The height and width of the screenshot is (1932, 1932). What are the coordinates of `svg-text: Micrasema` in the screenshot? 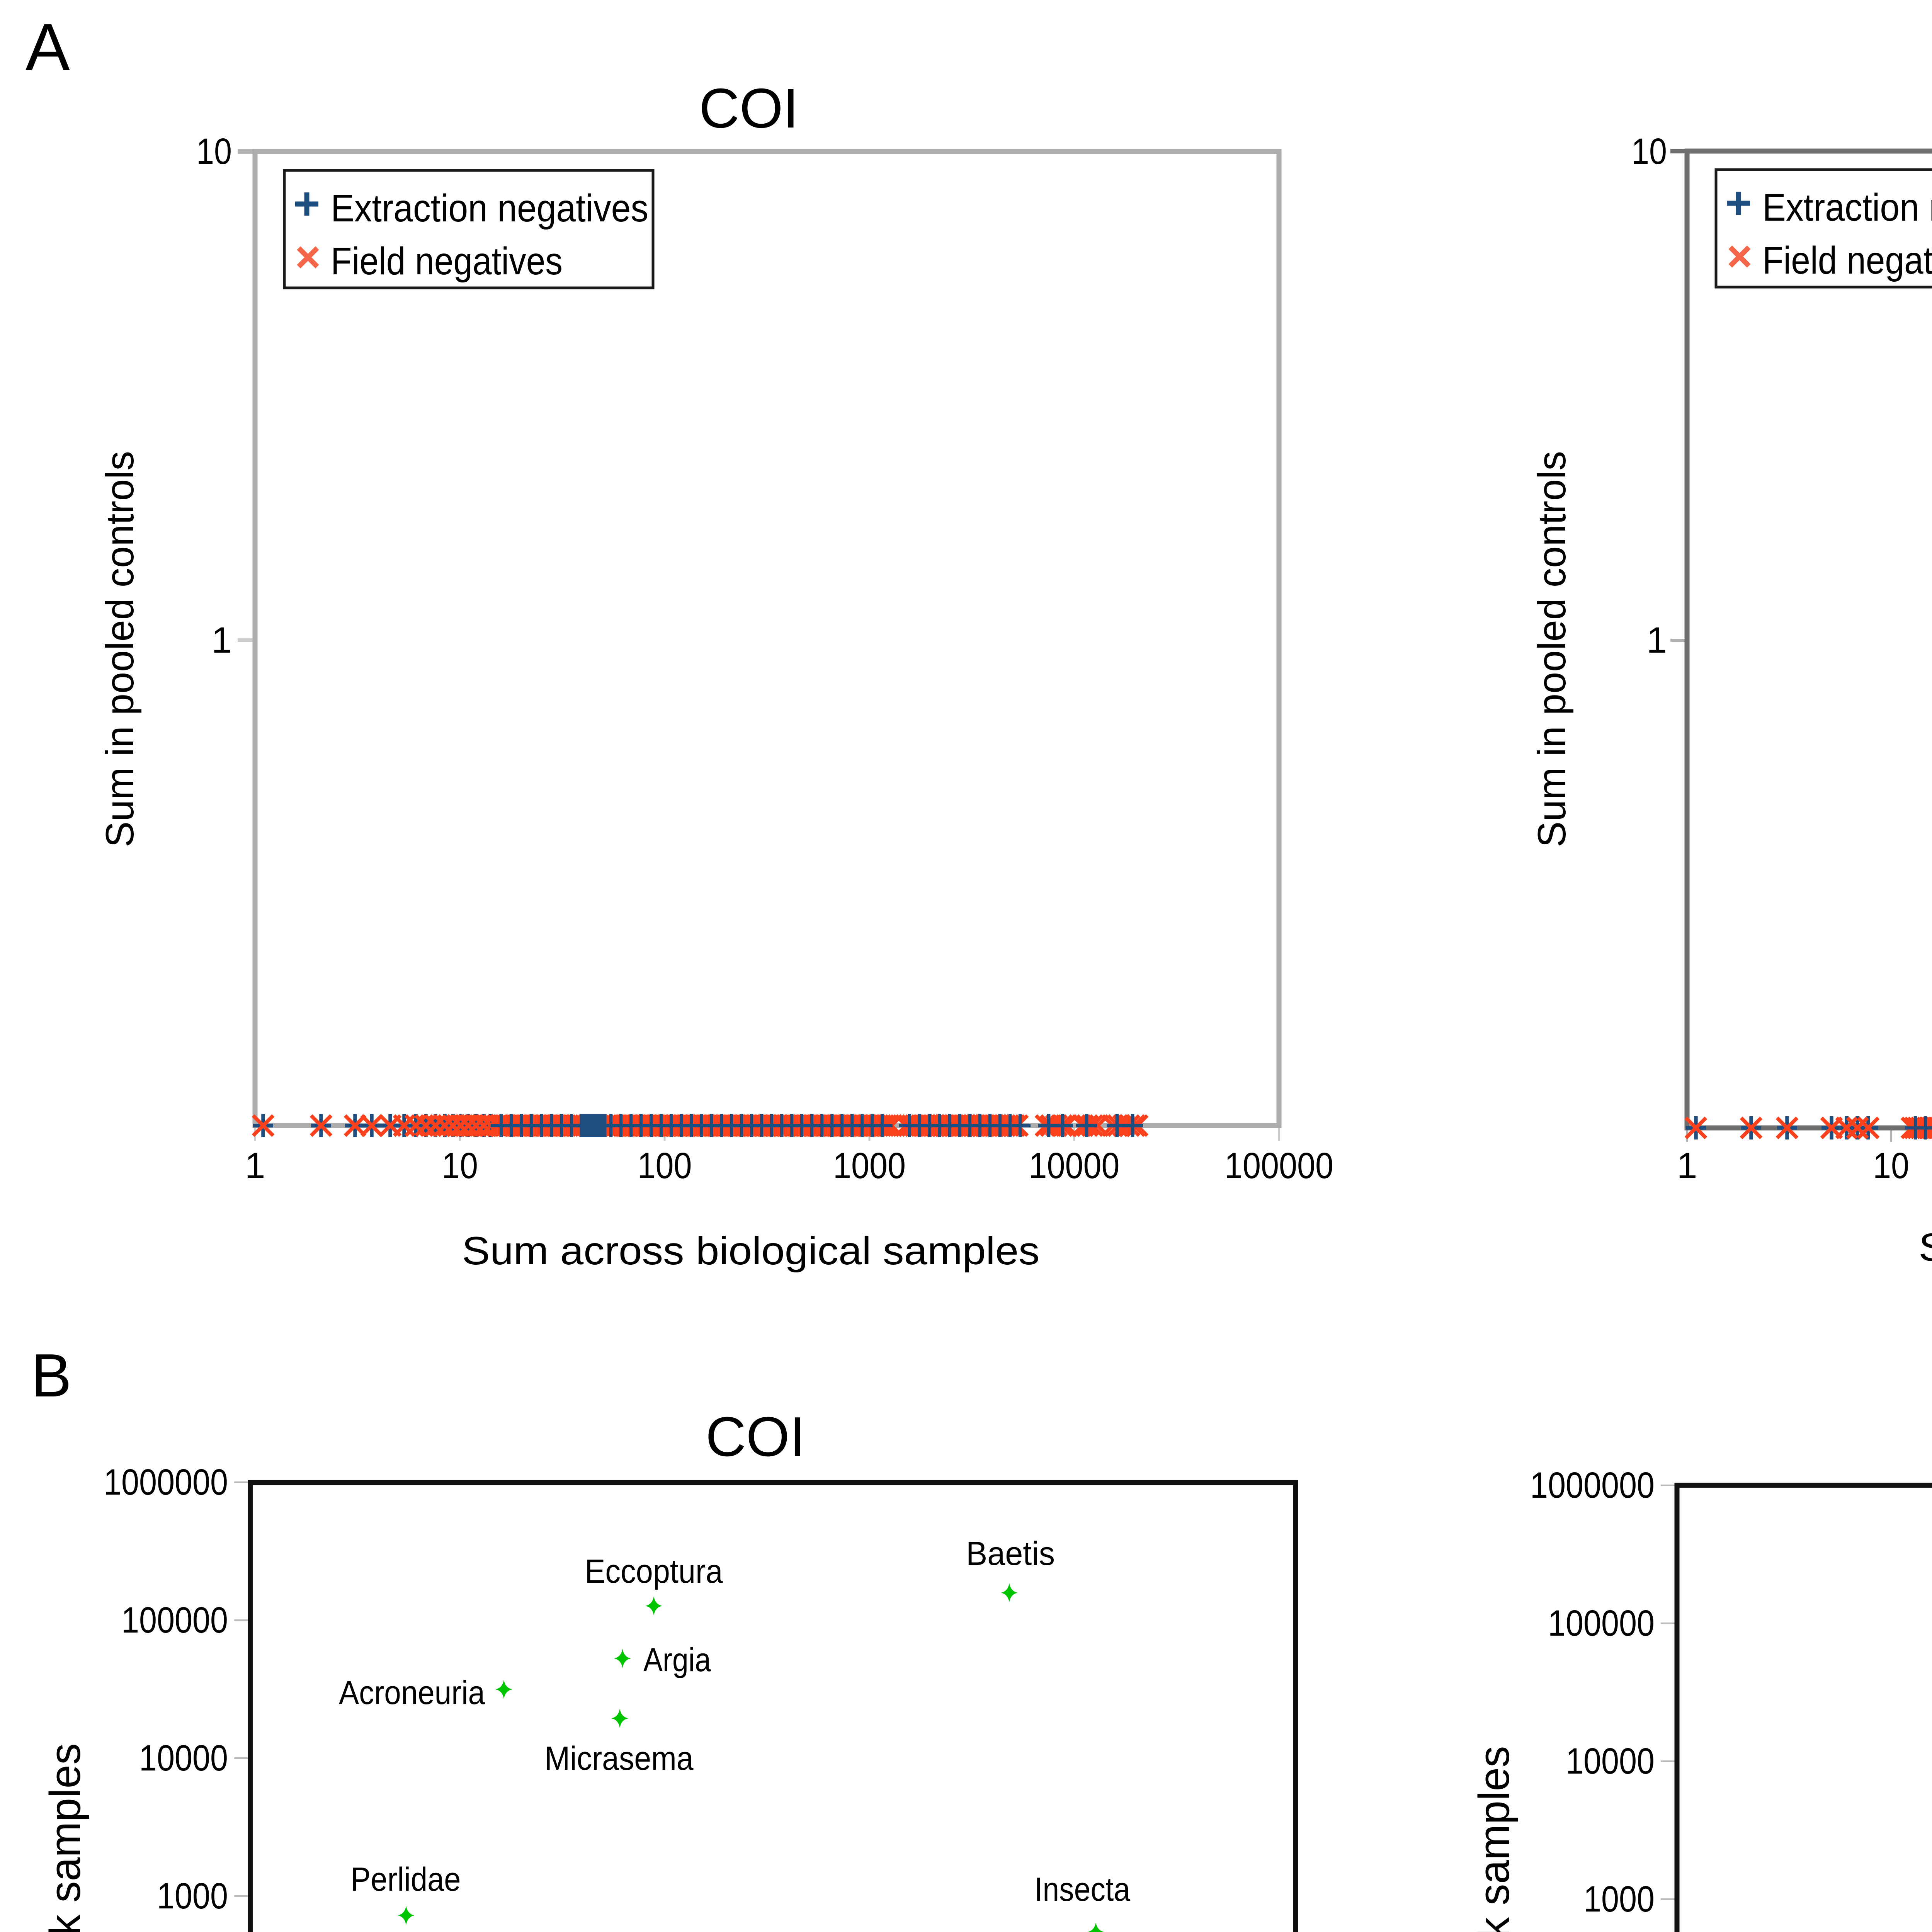 It's located at (620, 1758).